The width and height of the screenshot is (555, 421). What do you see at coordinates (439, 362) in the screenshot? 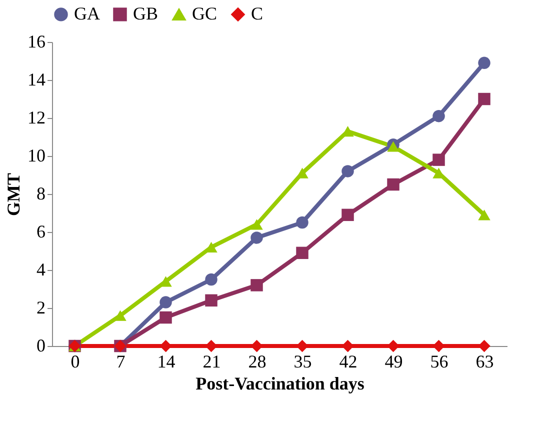
I see `x-tick-label: 56` at bounding box center [439, 362].